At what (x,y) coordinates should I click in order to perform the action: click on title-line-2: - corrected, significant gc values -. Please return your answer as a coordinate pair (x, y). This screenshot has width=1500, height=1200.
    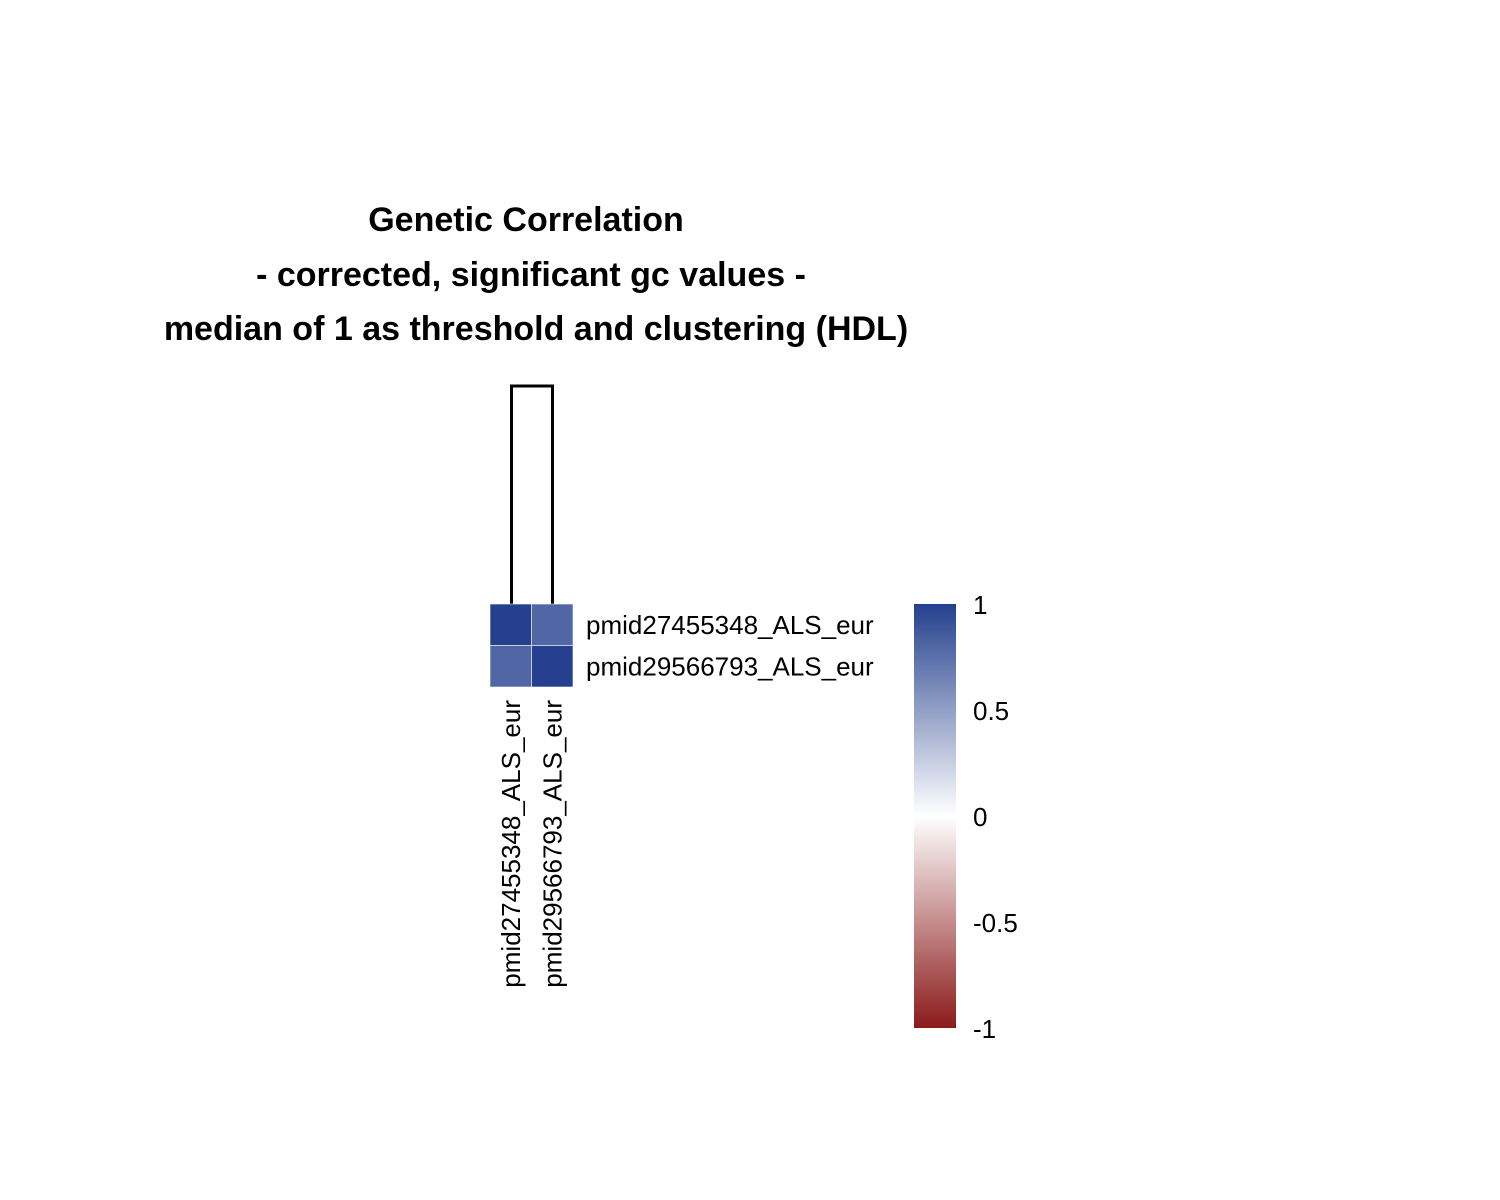
    Looking at the image, I should click on (531, 275).